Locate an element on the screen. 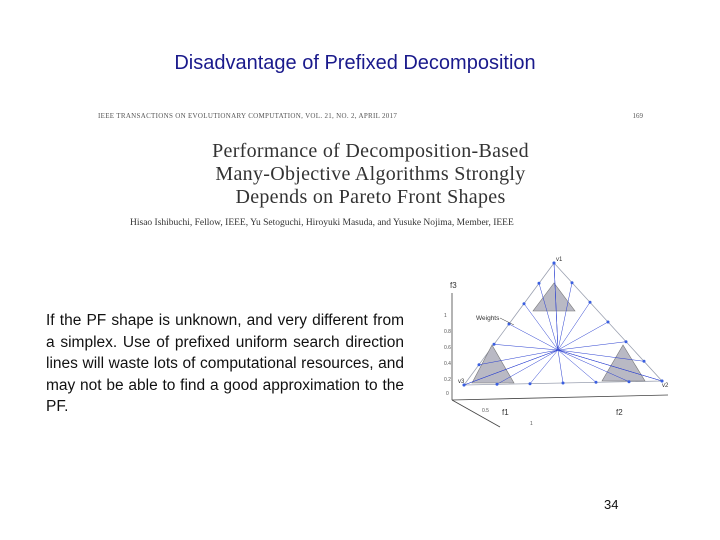 The width and height of the screenshot is (720, 540). weight-points is located at coordinates (563, 324).